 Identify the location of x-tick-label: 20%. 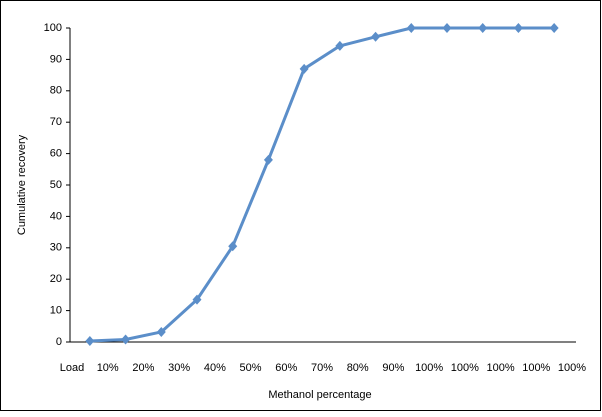
(143, 368).